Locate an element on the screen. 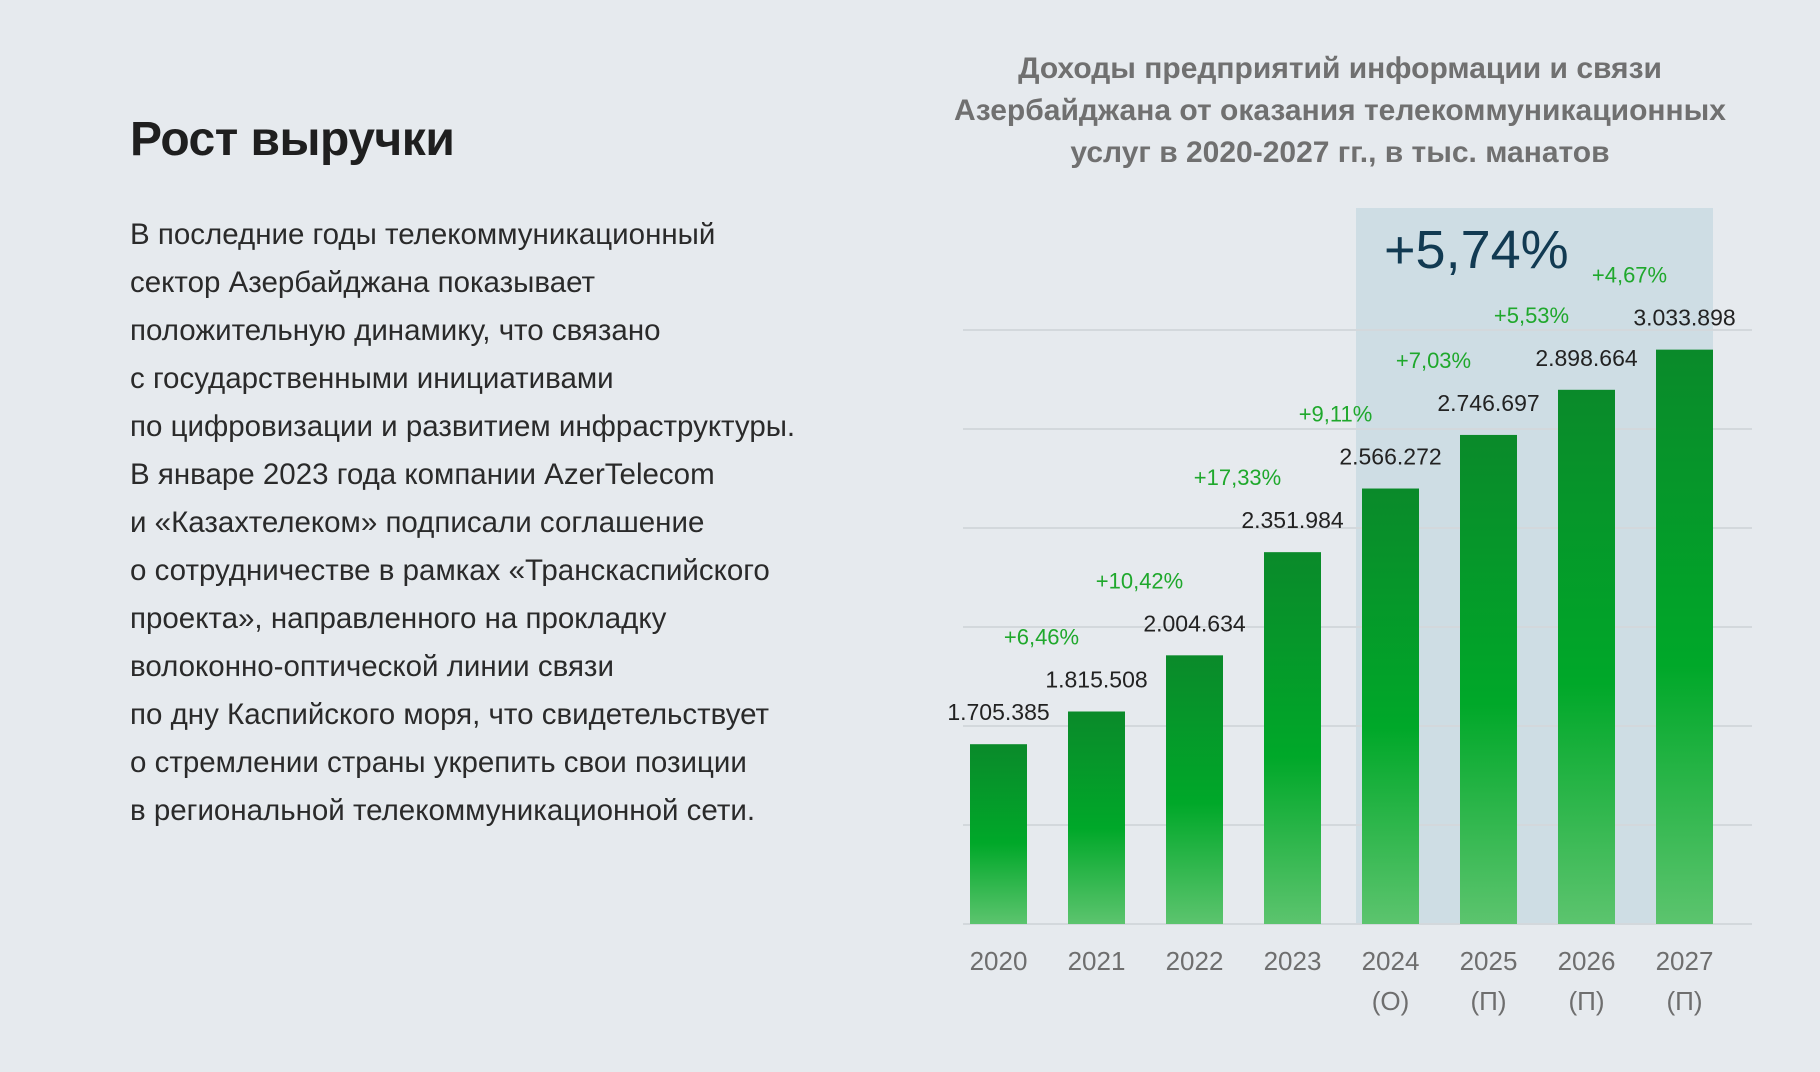  chart-title-line: Доходы предприятий информации и связи is located at coordinates (1340, 68).